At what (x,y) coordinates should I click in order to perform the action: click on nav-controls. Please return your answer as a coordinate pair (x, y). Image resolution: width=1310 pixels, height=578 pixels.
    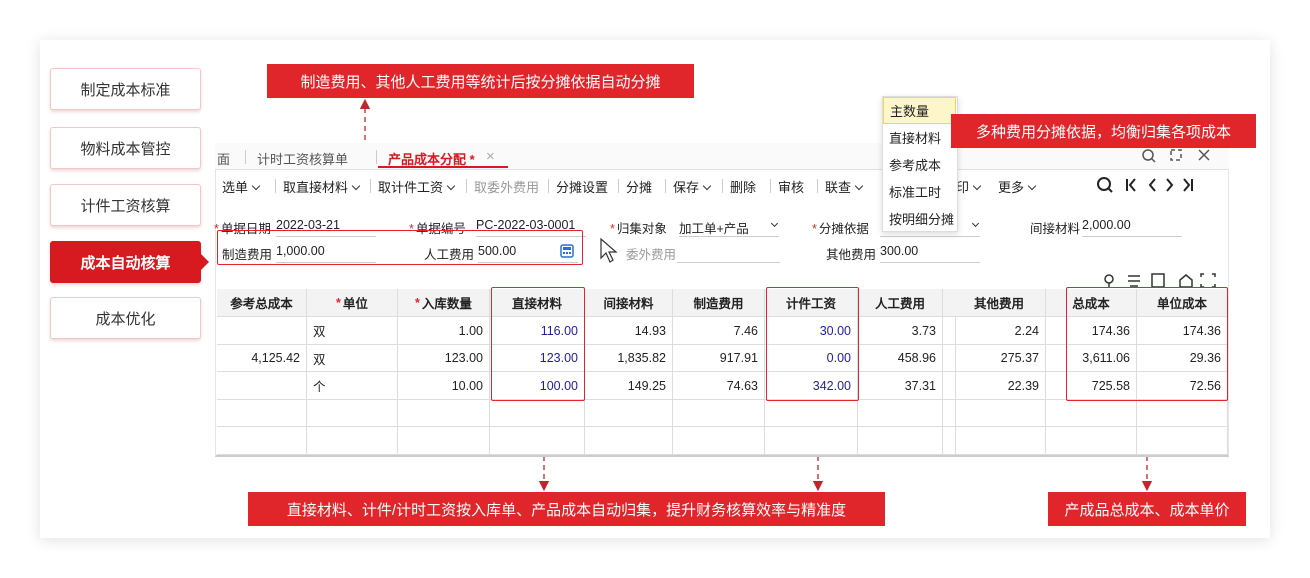
    Looking at the image, I should click on (1150, 185).